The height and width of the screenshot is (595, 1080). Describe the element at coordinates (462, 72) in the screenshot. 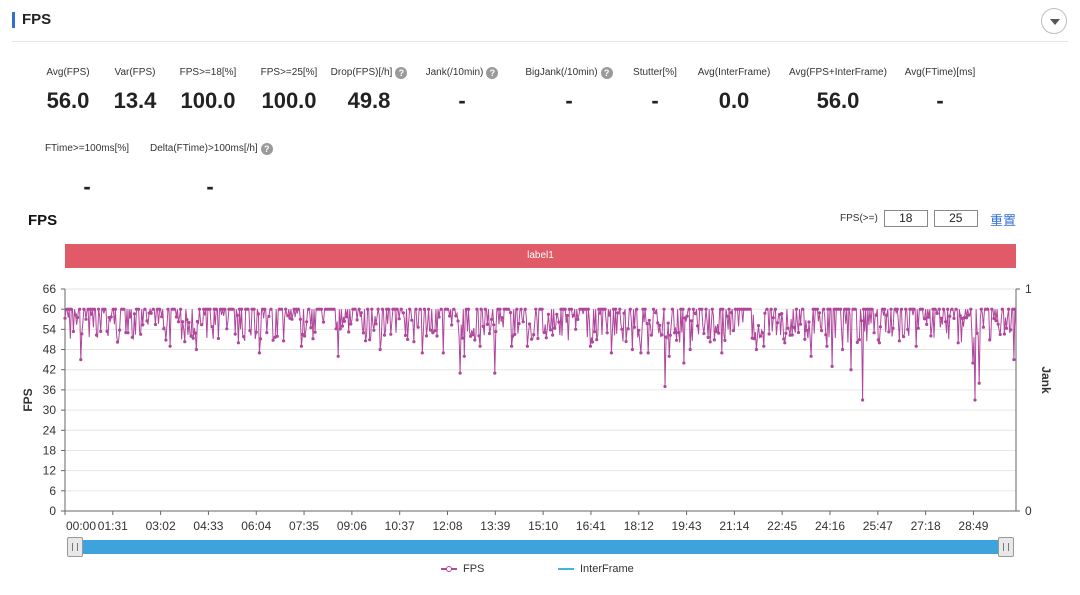

I see `metric-label: Jank(/10min)?` at that location.